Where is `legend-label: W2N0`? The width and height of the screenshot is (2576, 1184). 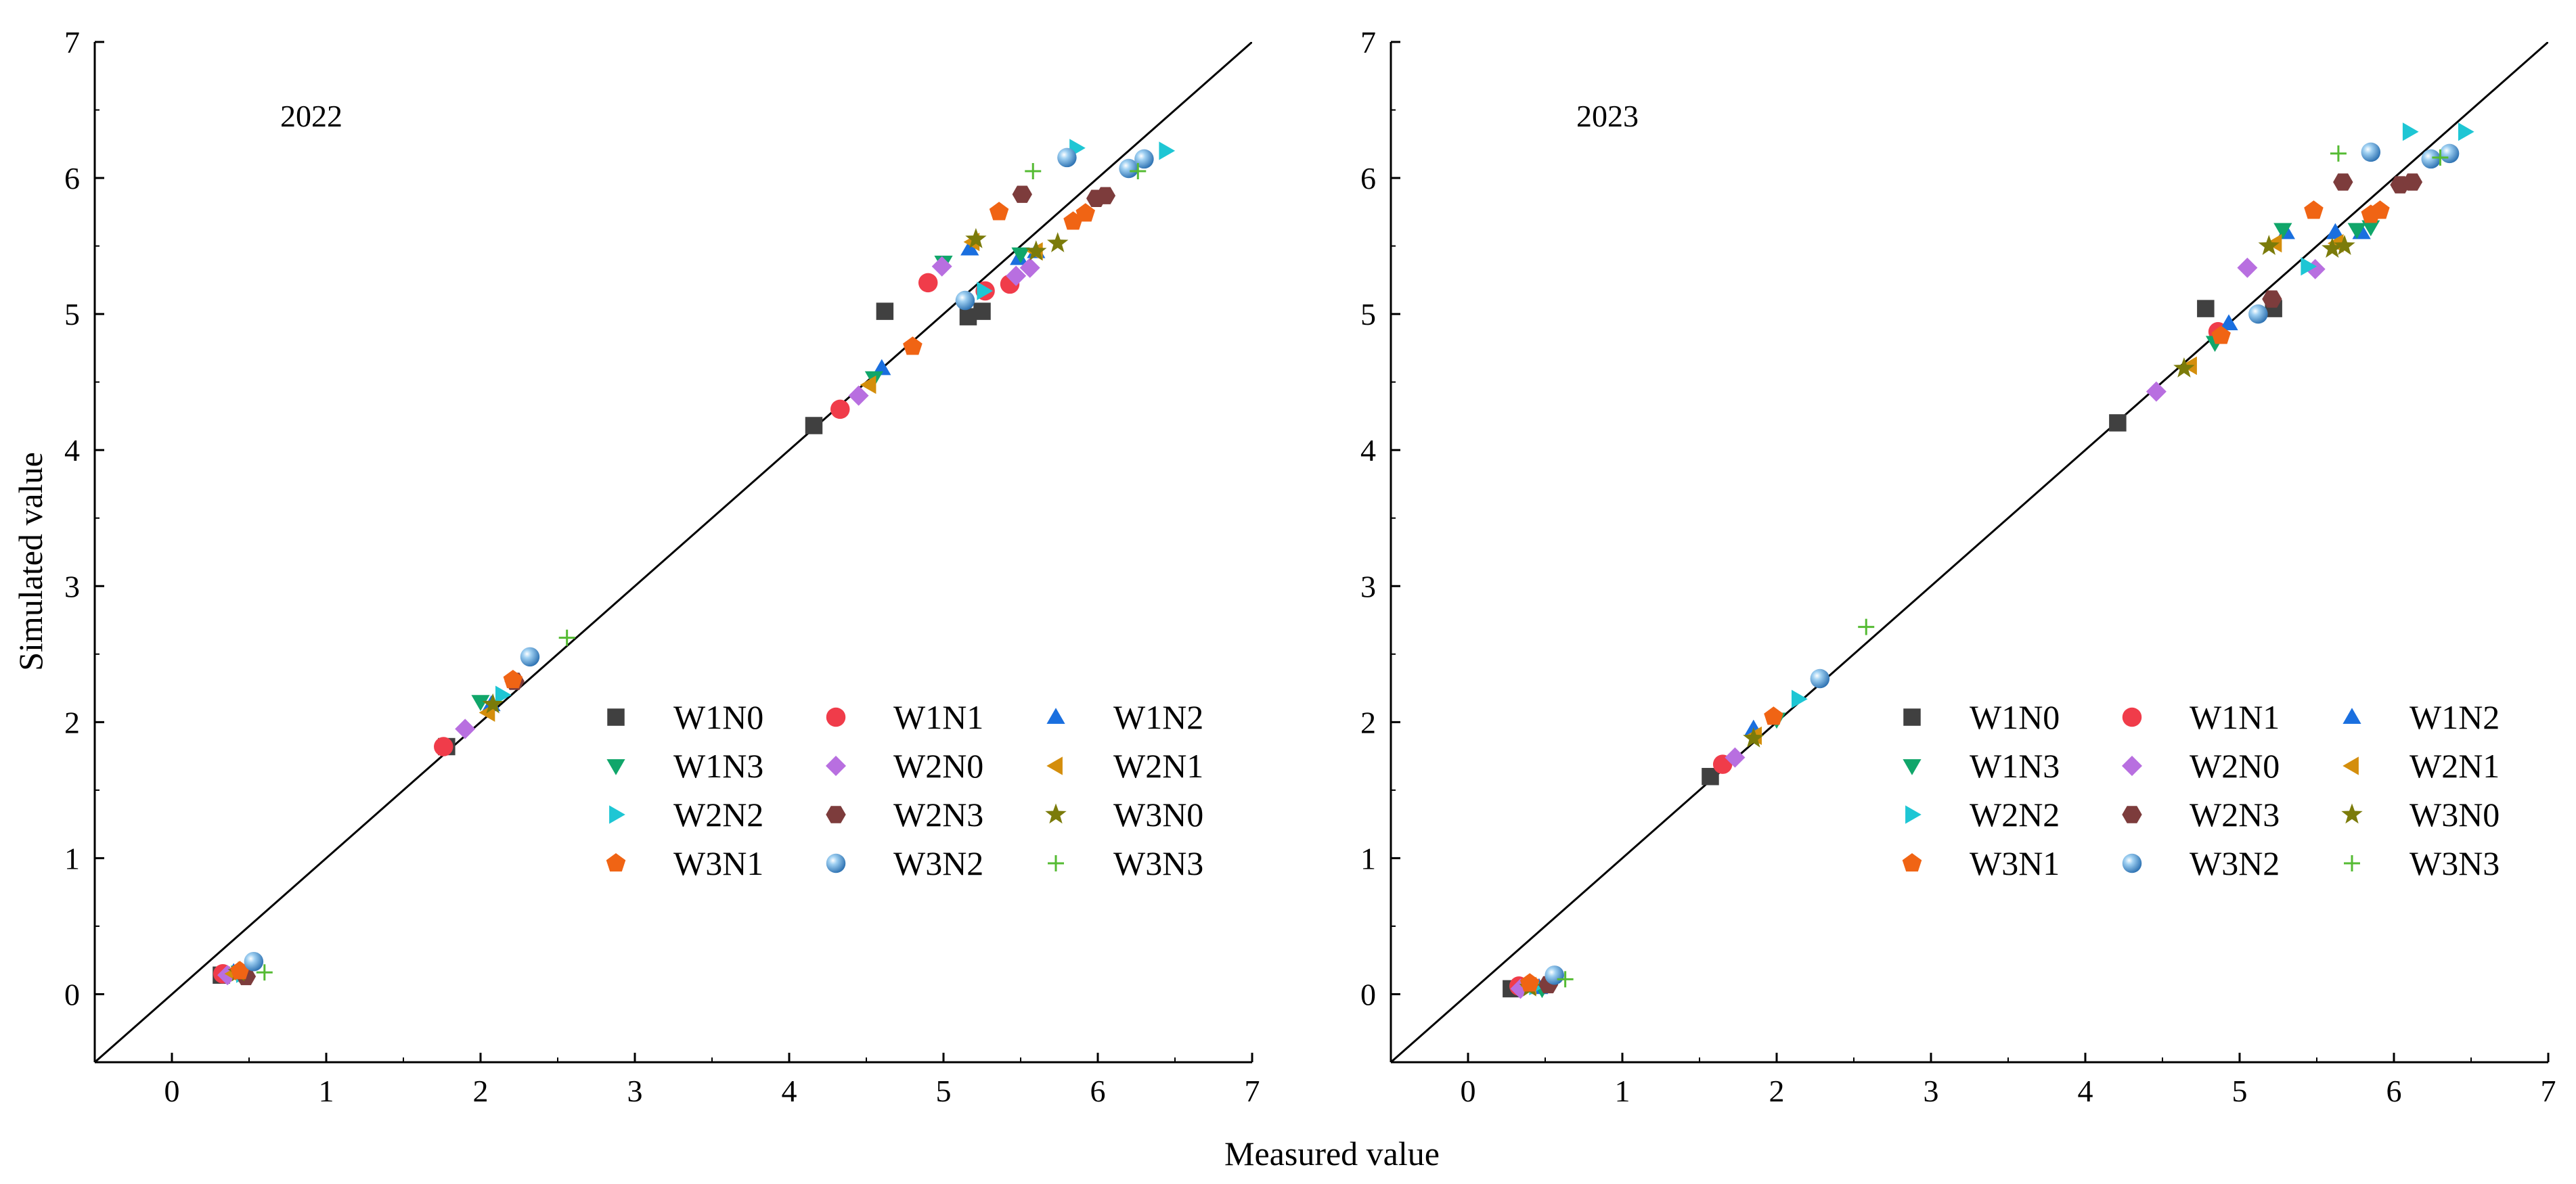 legend-label: W2N0 is located at coordinates (938, 766).